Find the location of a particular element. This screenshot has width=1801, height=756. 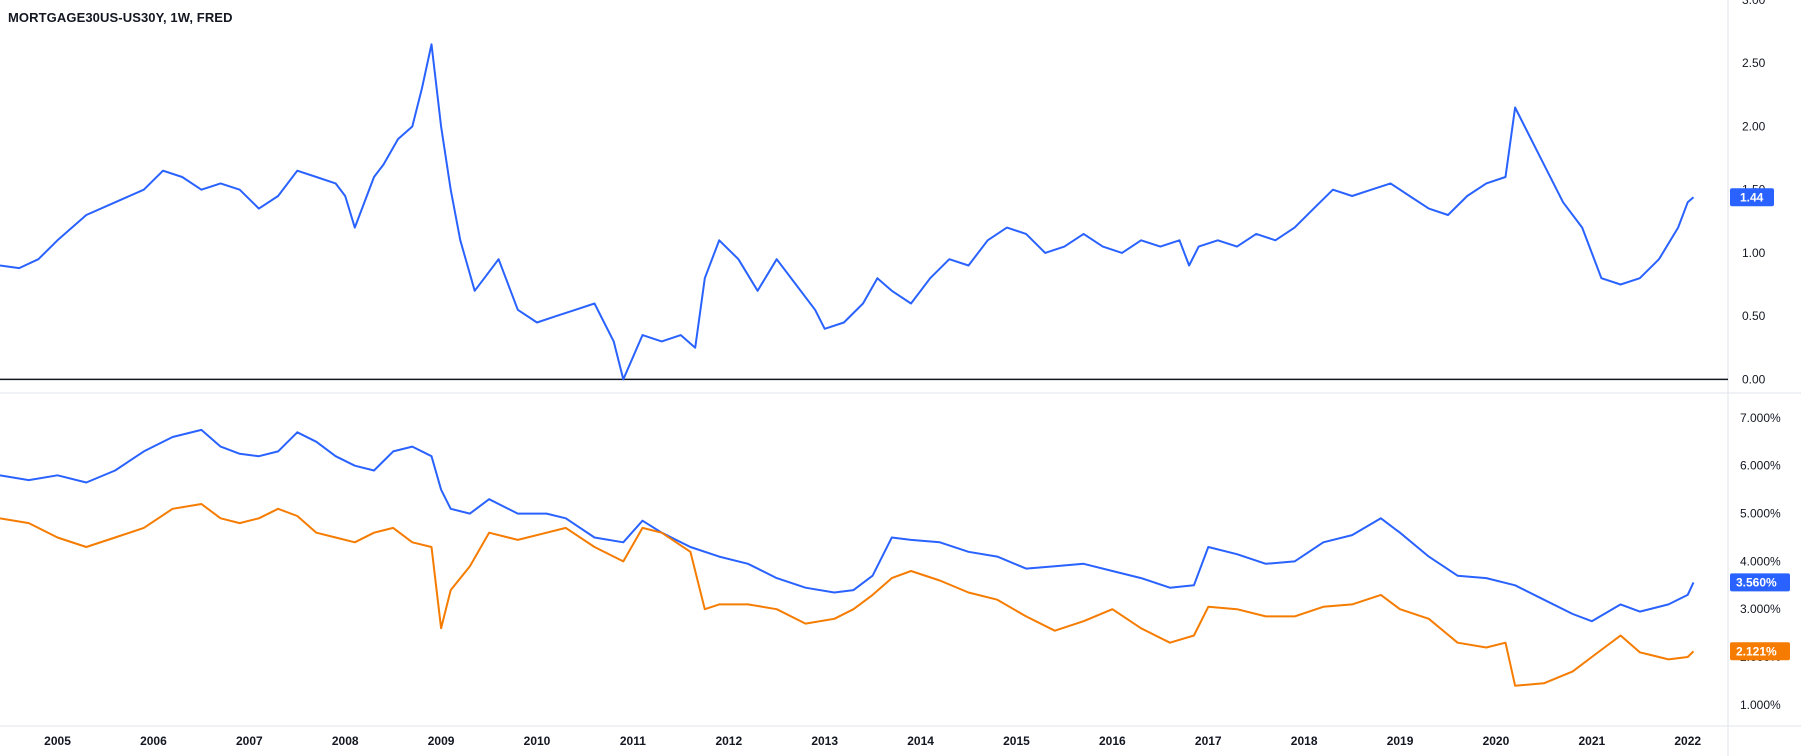

x-tick-label: 2015 is located at coordinates (1016, 741).